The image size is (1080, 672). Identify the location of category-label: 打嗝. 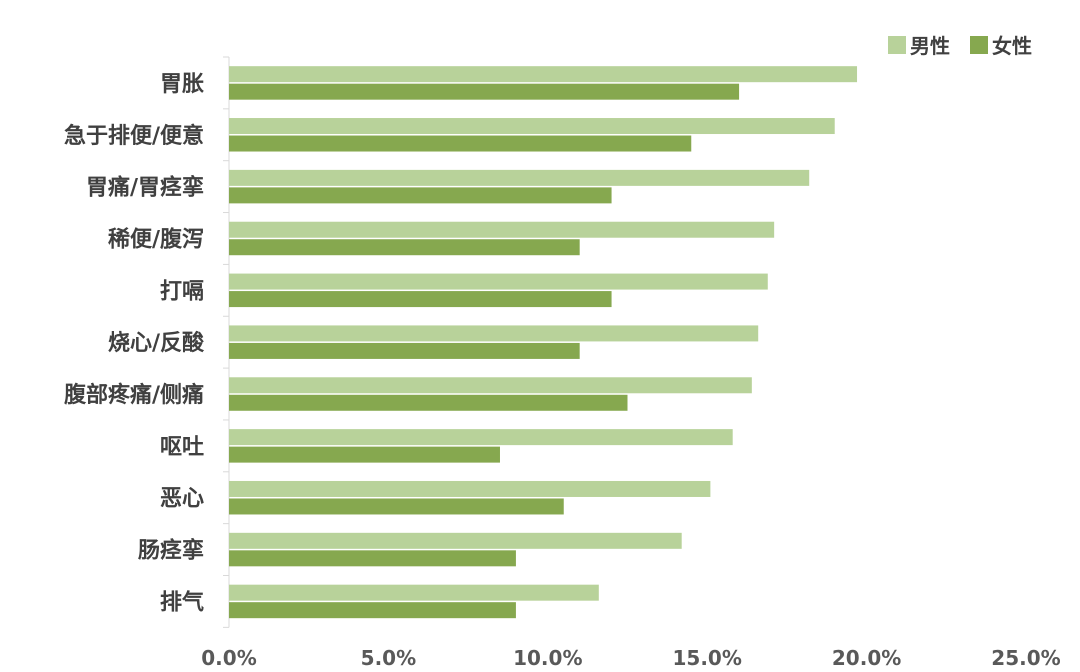
(182, 291).